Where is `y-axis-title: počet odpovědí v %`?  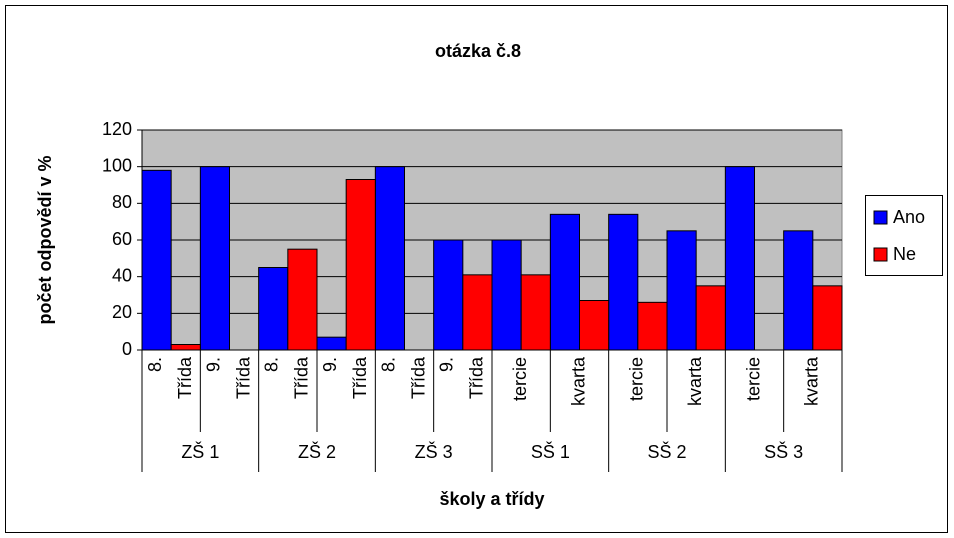 y-axis-title: počet odpovědí v % is located at coordinates (45, 239).